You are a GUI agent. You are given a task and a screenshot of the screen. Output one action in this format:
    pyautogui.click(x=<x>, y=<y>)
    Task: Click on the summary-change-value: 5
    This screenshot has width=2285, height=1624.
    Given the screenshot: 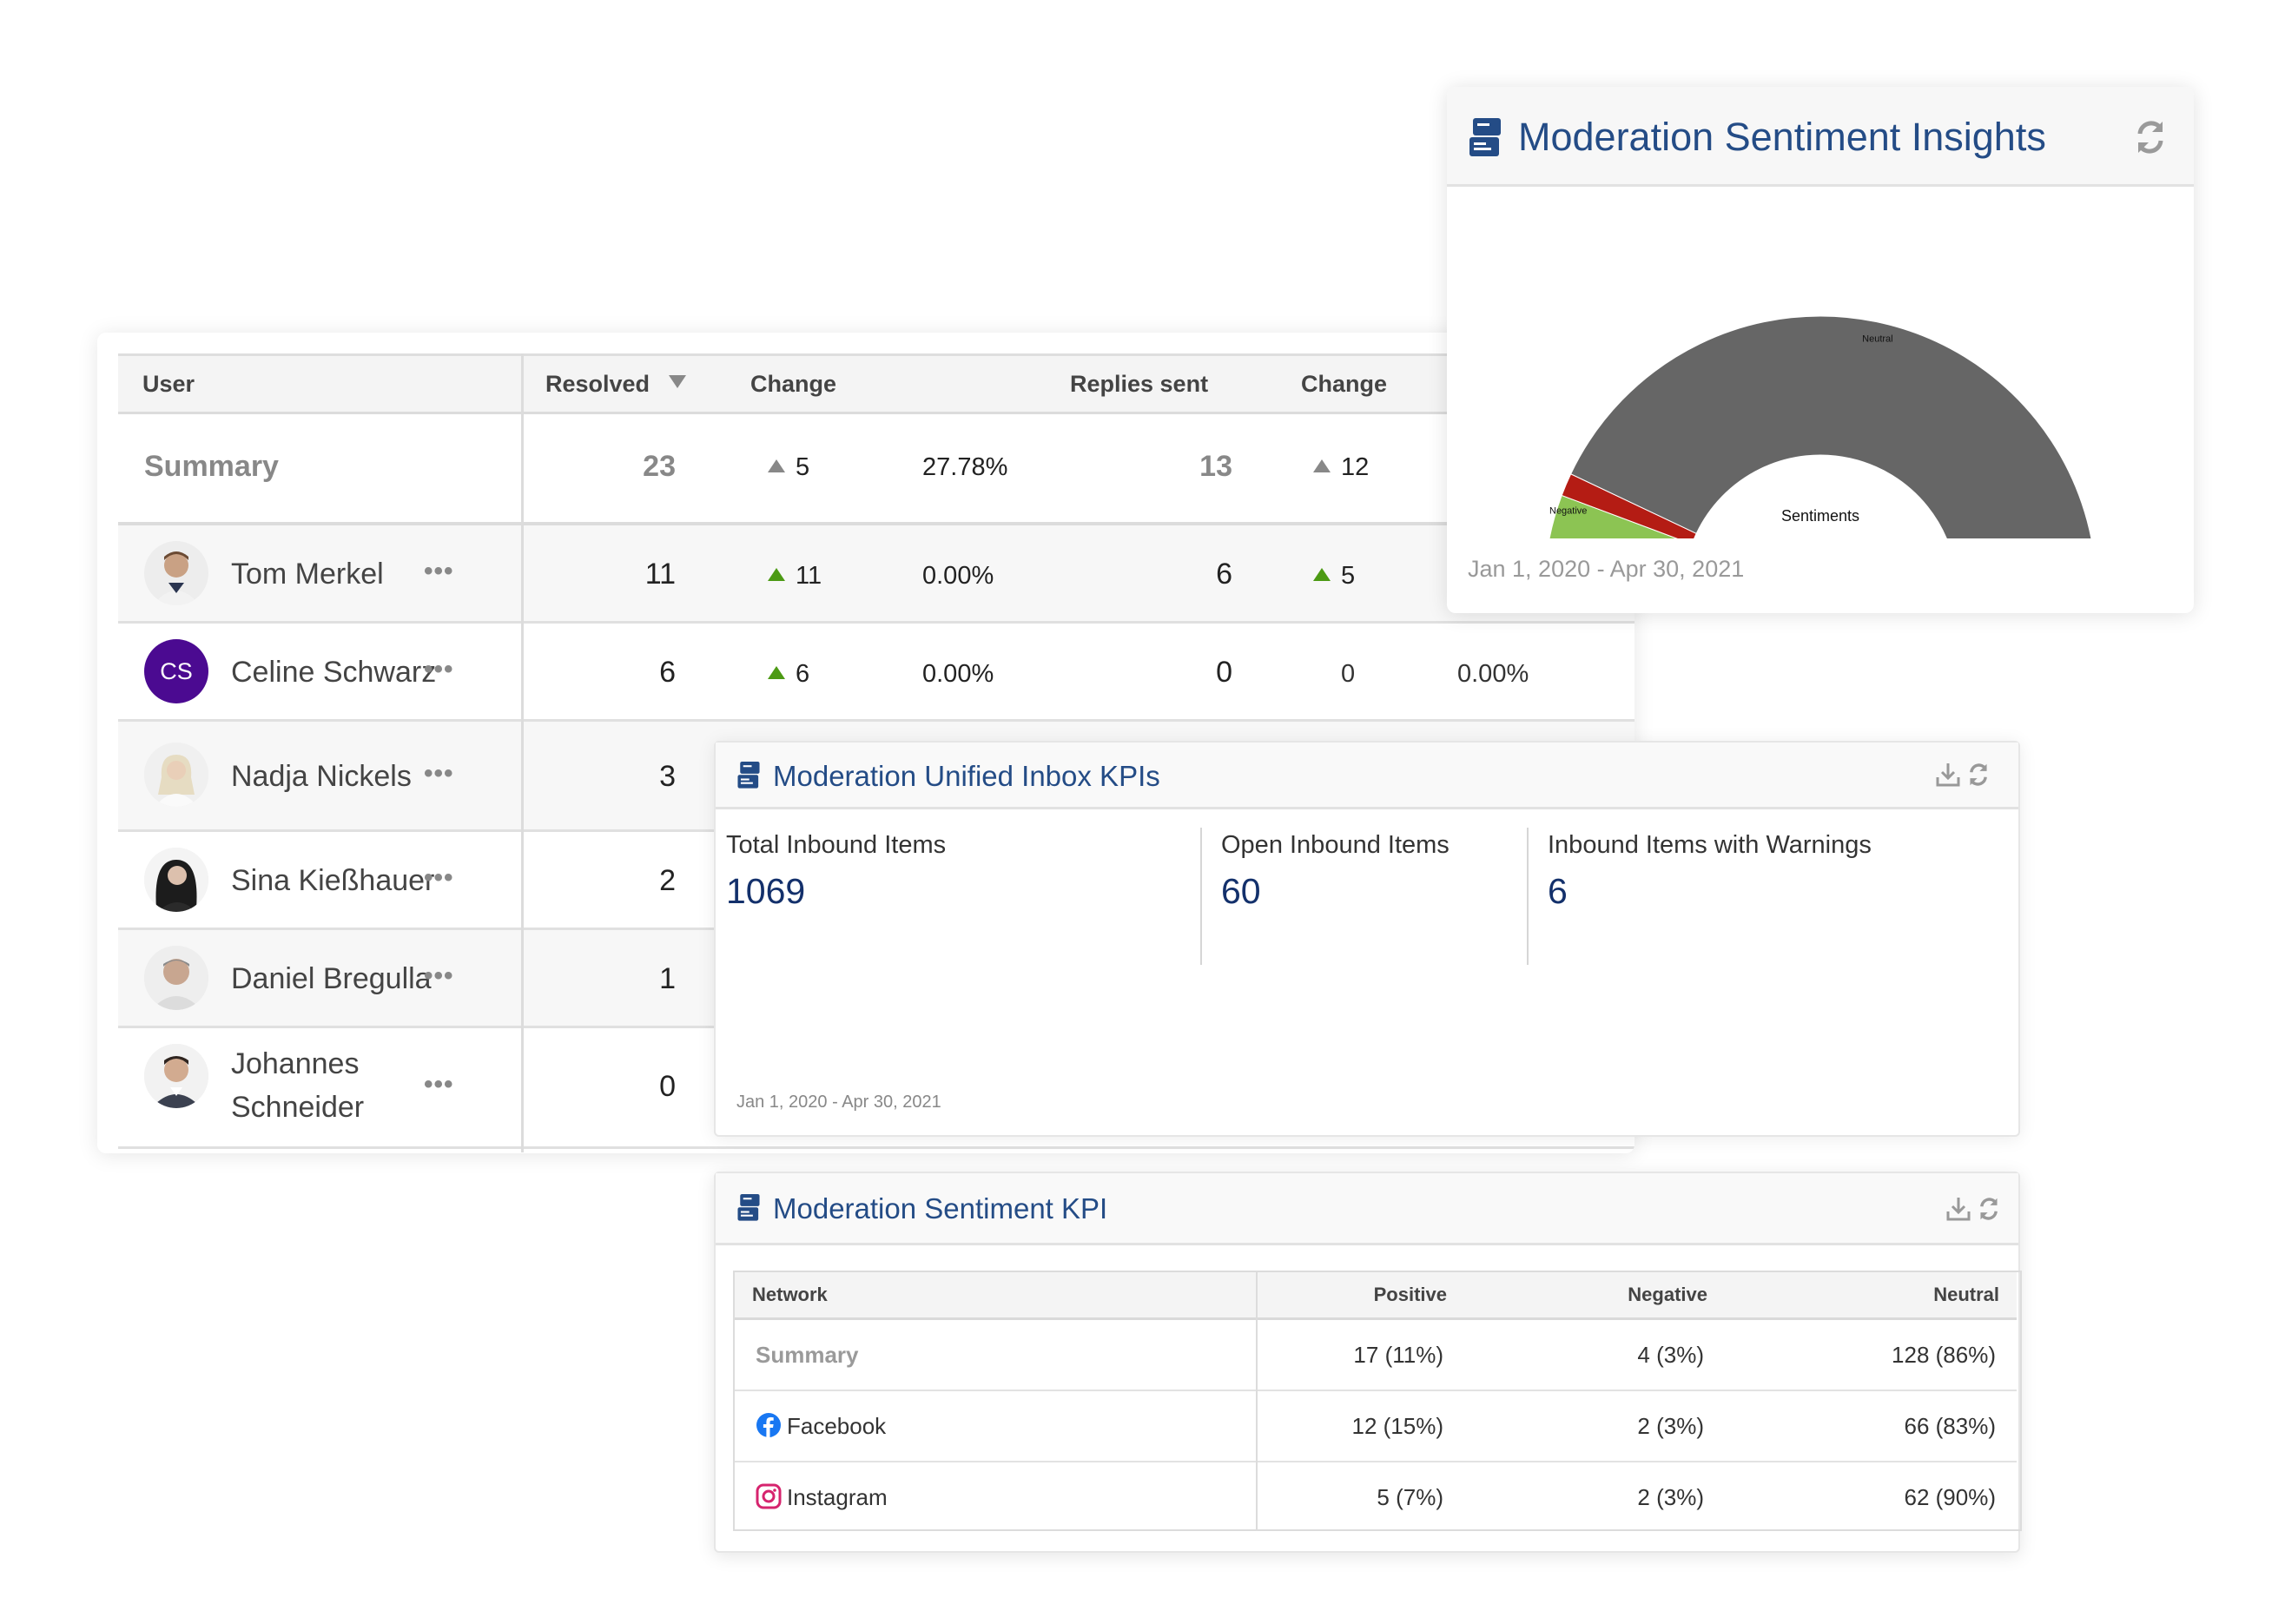 What is the action you would take?
    pyautogui.click(x=803, y=467)
    